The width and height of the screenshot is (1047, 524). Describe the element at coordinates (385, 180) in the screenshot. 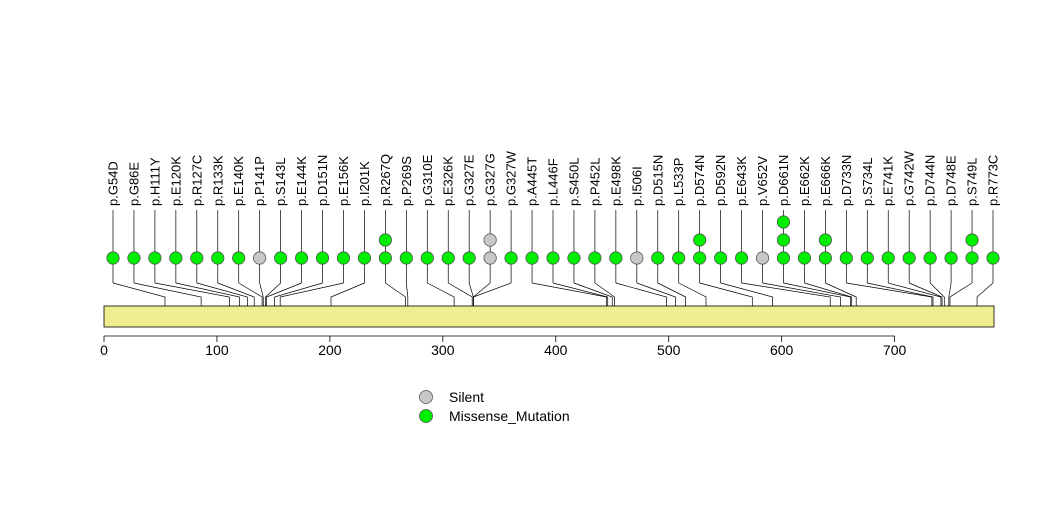

I see `mutation-label: p.R267Q` at that location.